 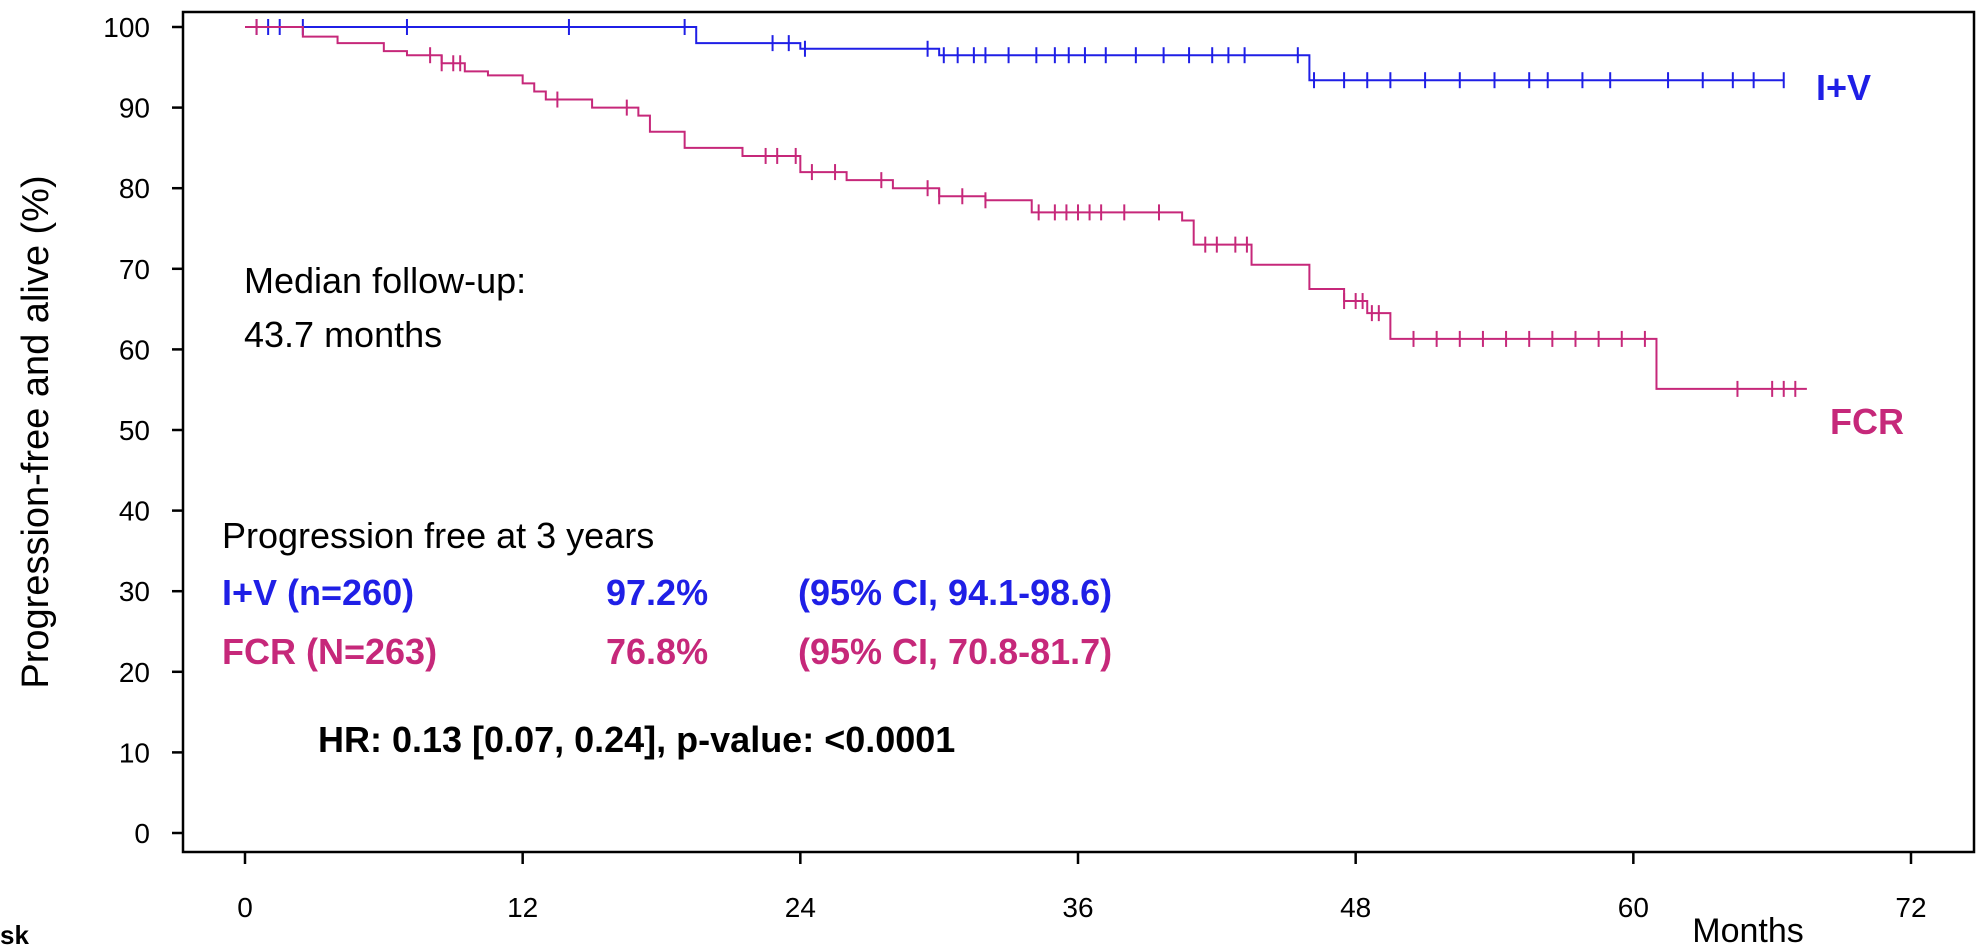 I want to click on x-tick-label: 60, so click(x=1633, y=907).